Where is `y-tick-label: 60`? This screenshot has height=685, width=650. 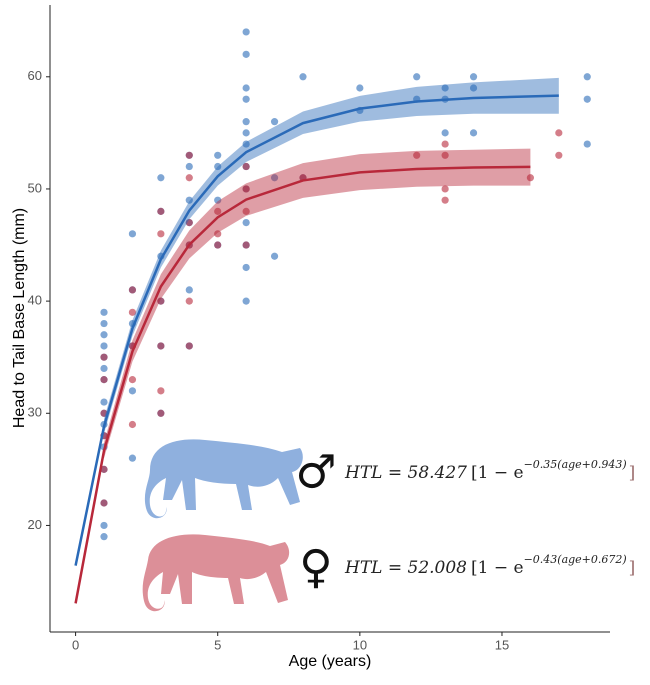
y-tick-label: 60 is located at coordinates (35, 75).